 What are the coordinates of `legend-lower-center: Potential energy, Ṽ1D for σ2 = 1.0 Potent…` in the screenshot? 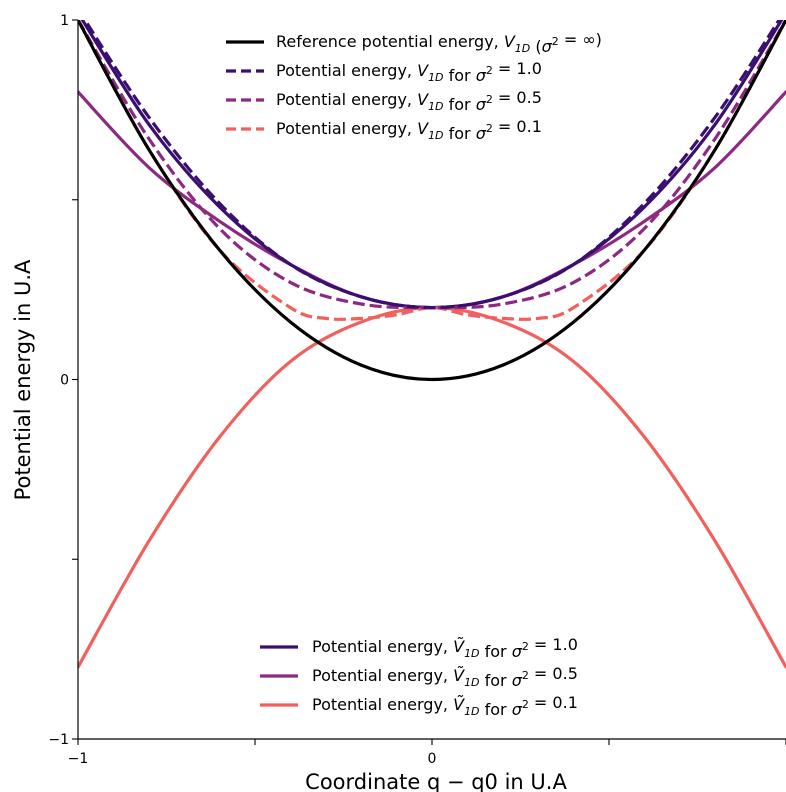 It's located at (419, 677).